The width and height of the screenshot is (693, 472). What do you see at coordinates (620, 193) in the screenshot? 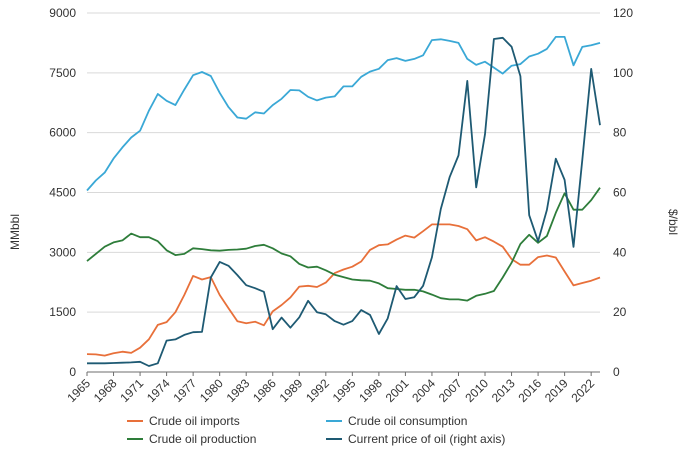
I see `right-tick-label: 60` at bounding box center [620, 193].